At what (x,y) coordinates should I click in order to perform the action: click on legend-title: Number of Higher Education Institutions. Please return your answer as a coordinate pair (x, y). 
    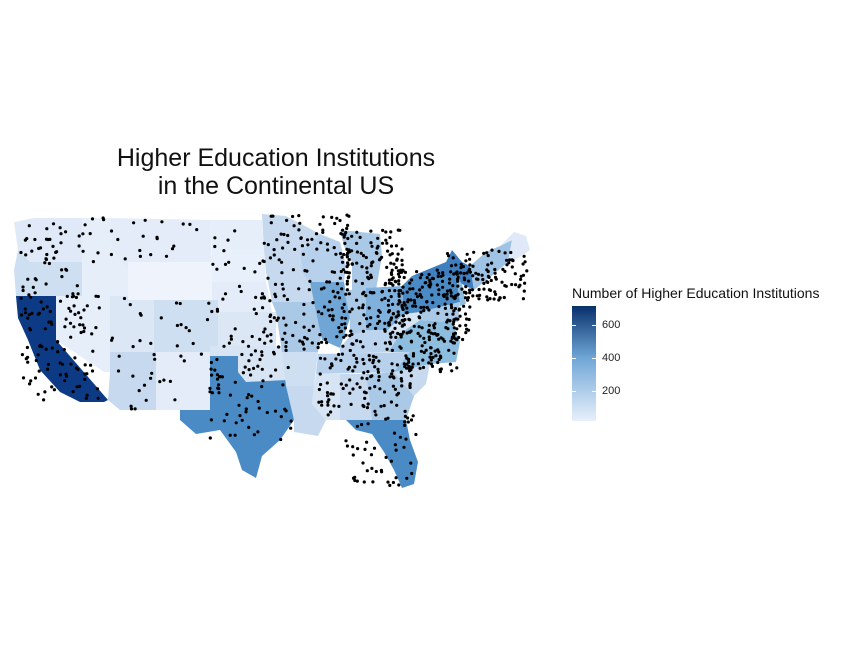
    Looking at the image, I should click on (696, 293).